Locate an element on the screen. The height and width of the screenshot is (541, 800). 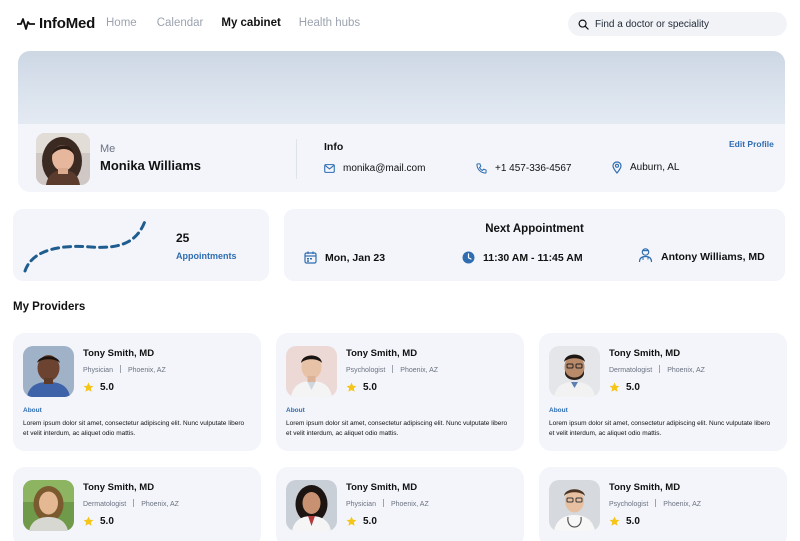
provider-card: Tony Smith, MD Physician Phoenix, AZ 5.0 is located at coordinates (400, 504).